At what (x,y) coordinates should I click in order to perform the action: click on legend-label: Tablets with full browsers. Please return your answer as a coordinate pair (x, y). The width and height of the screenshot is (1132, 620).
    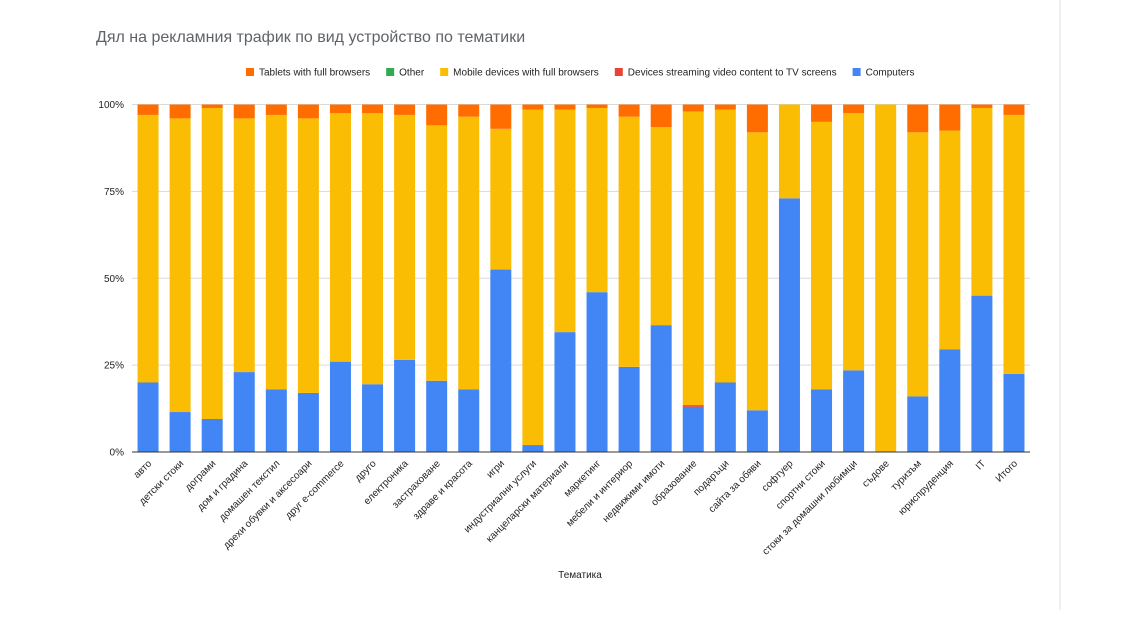
    Looking at the image, I should click on (314, 73).